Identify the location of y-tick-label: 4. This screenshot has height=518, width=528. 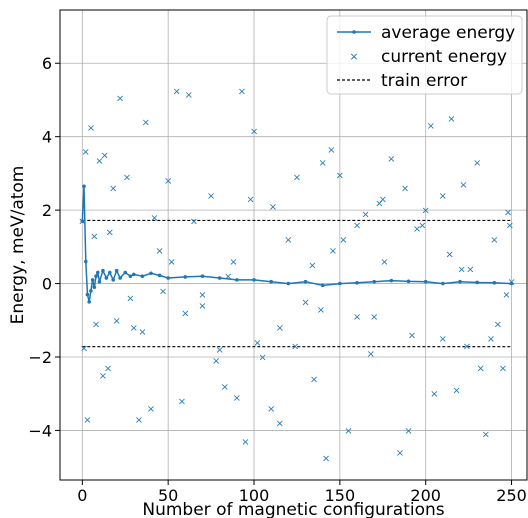
(47, 137).